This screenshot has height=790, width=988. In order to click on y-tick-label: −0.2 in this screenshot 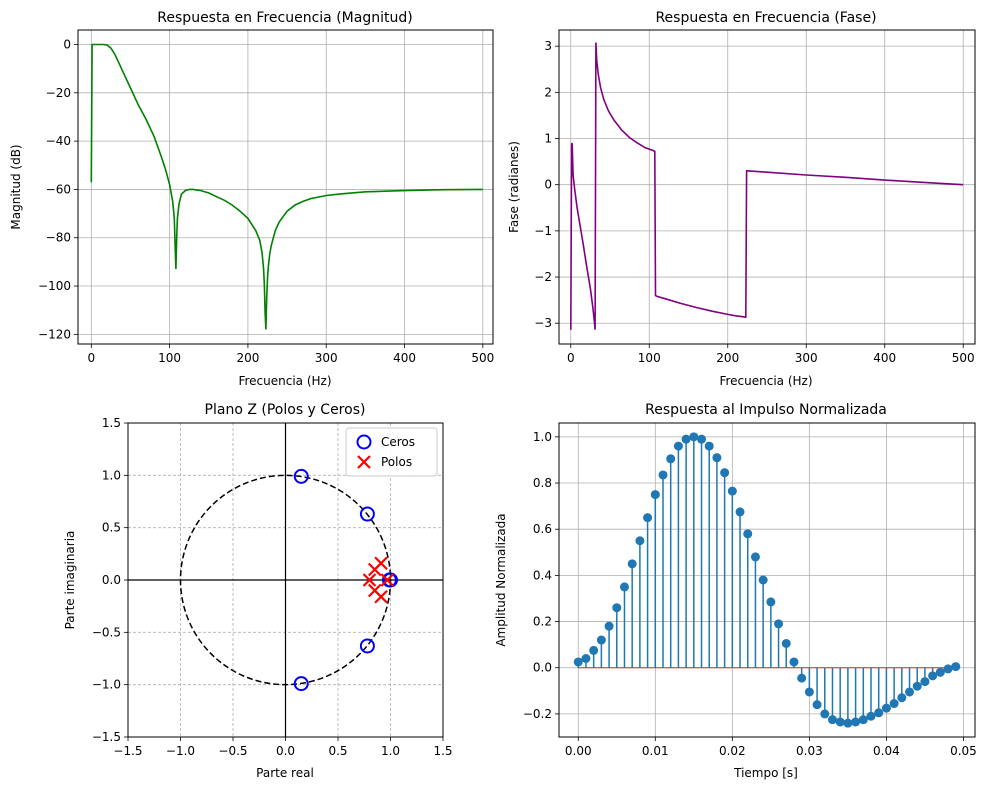, I will do `click(537, 714)`.